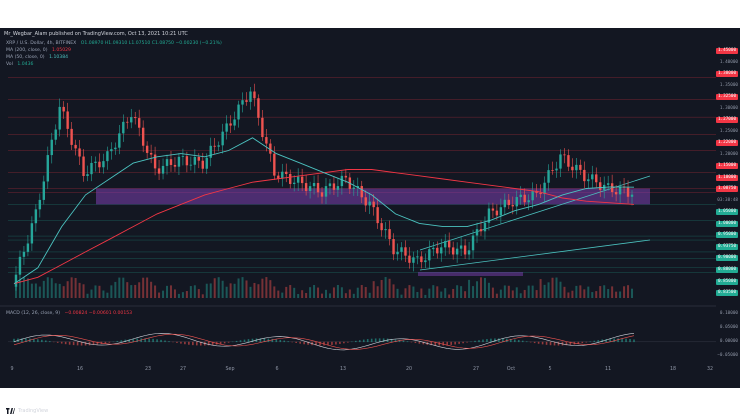  Describe the element at coordinates (148, 369) in the screenshot. I see `time-axis-label: 23` at that location.